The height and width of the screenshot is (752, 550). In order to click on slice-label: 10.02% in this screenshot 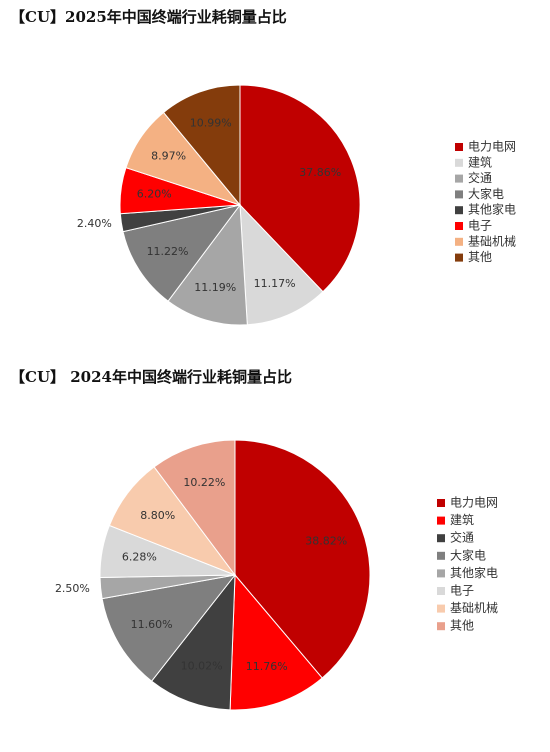, I will do `click(202, 665)`.